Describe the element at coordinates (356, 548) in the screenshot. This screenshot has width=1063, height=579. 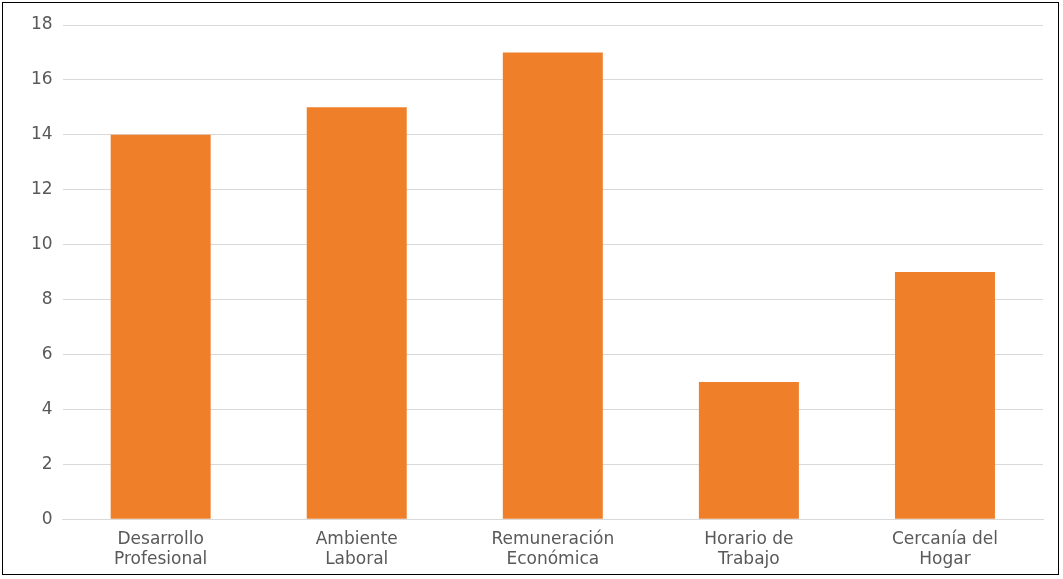
I see `x-tick-label: Ambiente Laboral` at that location.